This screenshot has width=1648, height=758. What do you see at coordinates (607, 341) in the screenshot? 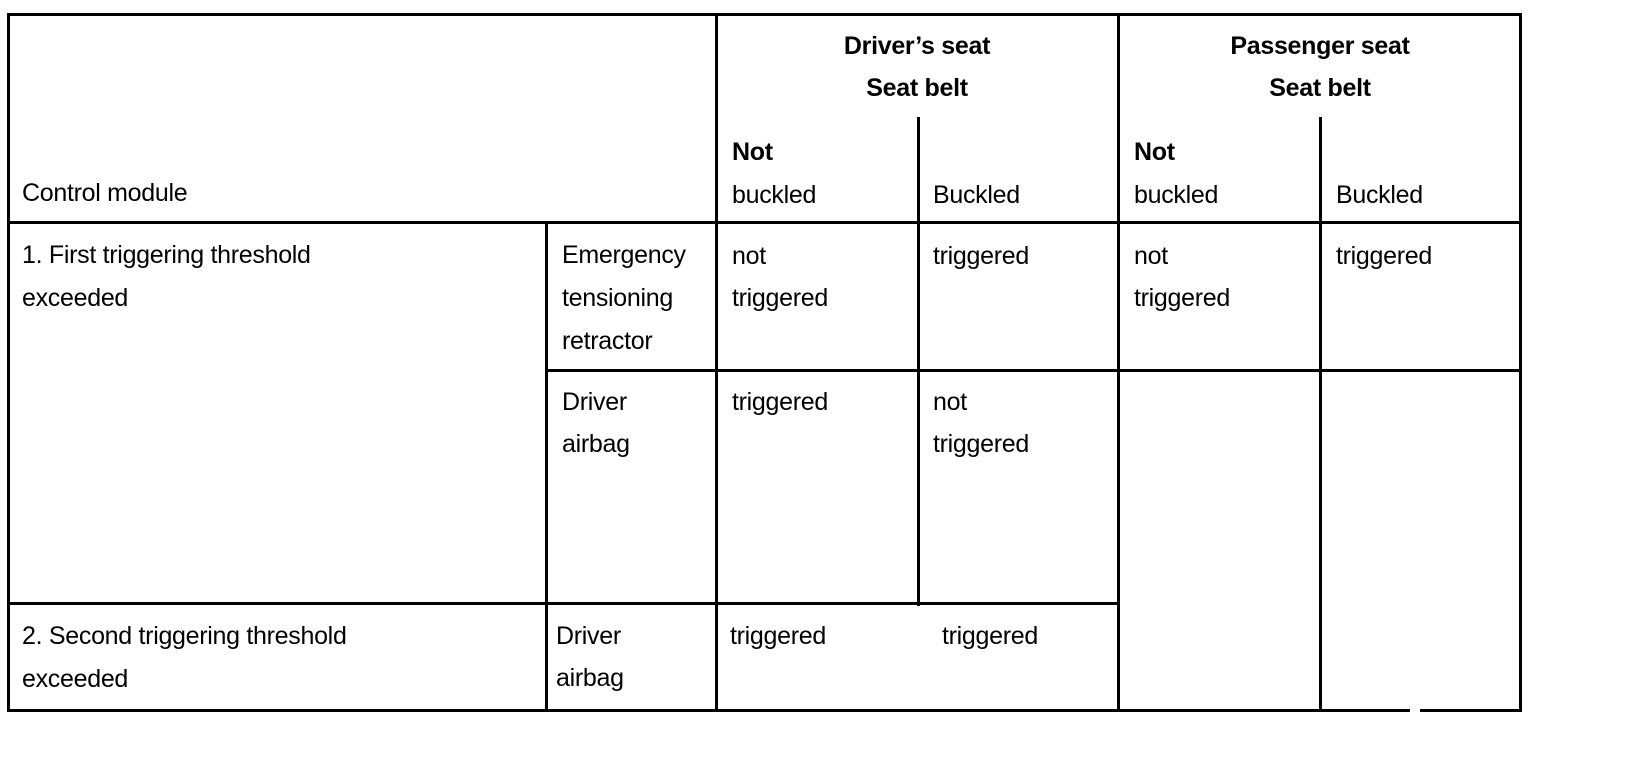
I see `component-label: retractor` at bounding box center [607, 341].